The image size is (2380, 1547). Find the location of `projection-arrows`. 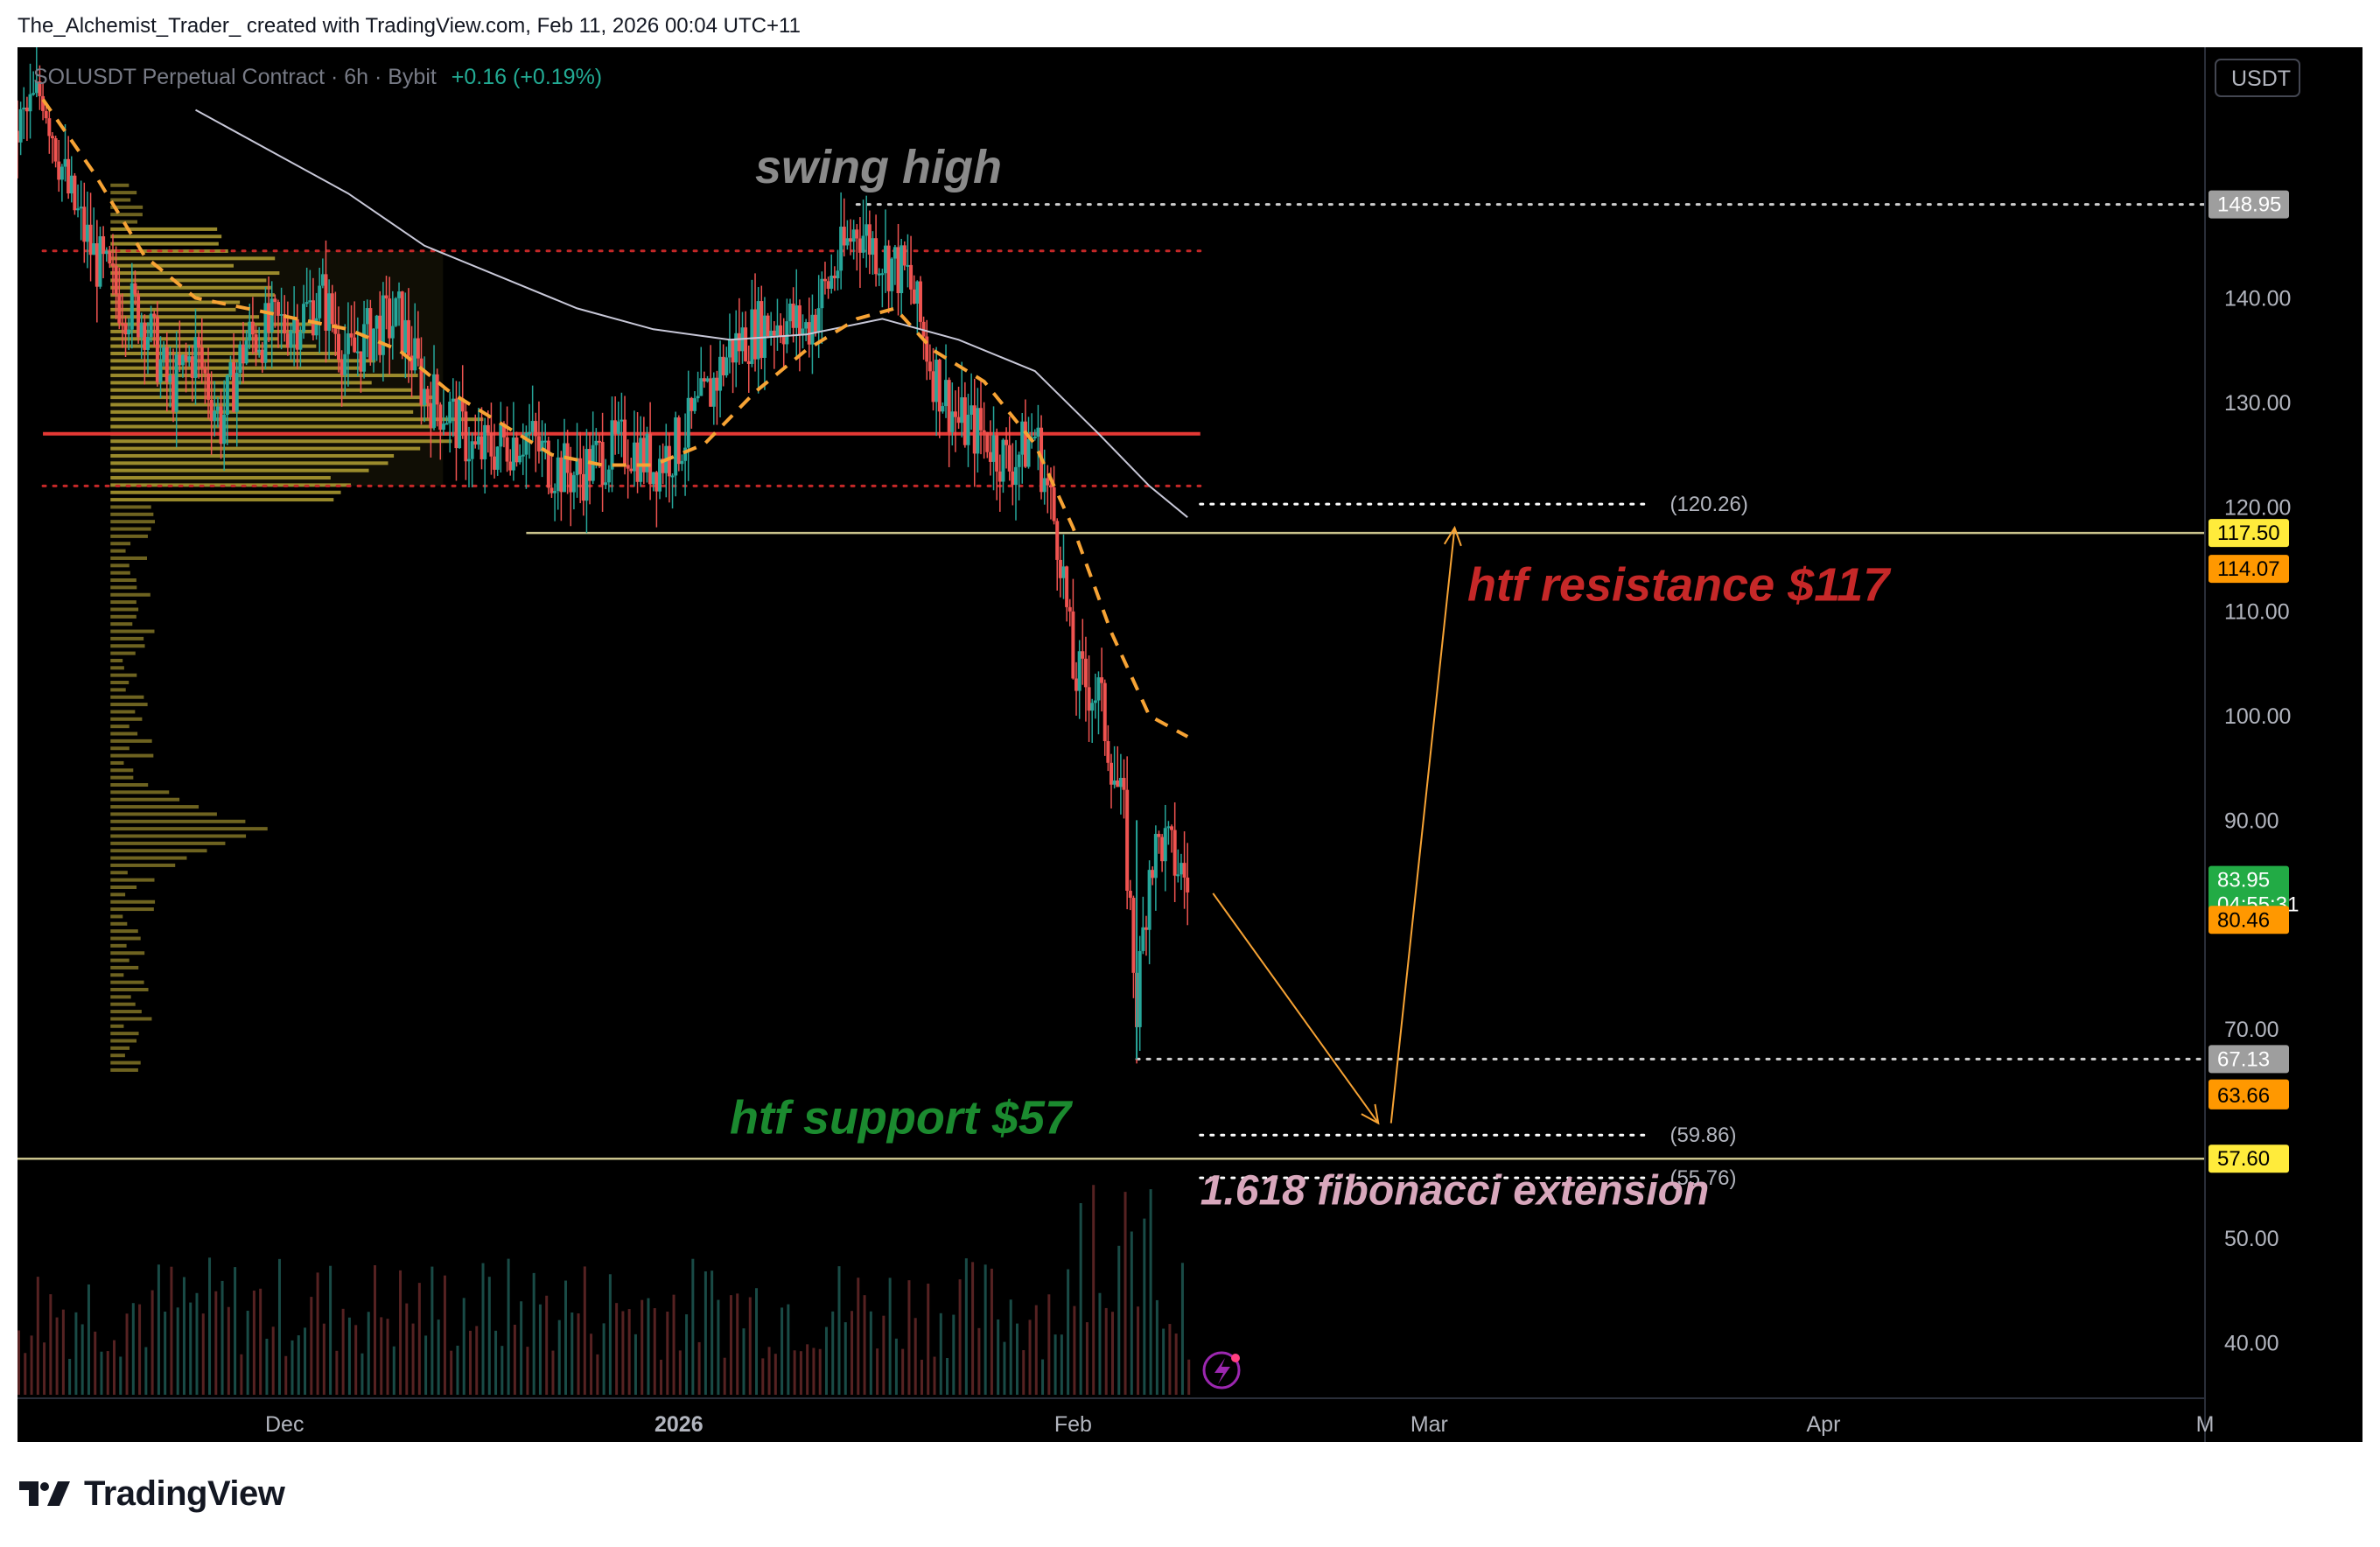

projection-arrows is located at coordinates (1337, 825).